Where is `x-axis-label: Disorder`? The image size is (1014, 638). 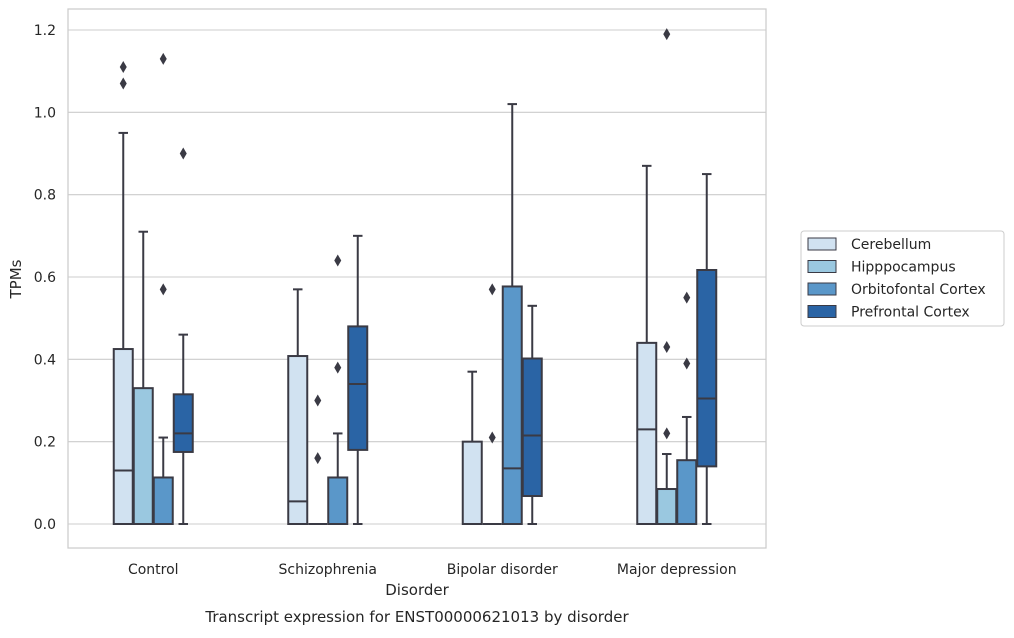
x-axis-label: Disorder is located at coordinates (417, 590).